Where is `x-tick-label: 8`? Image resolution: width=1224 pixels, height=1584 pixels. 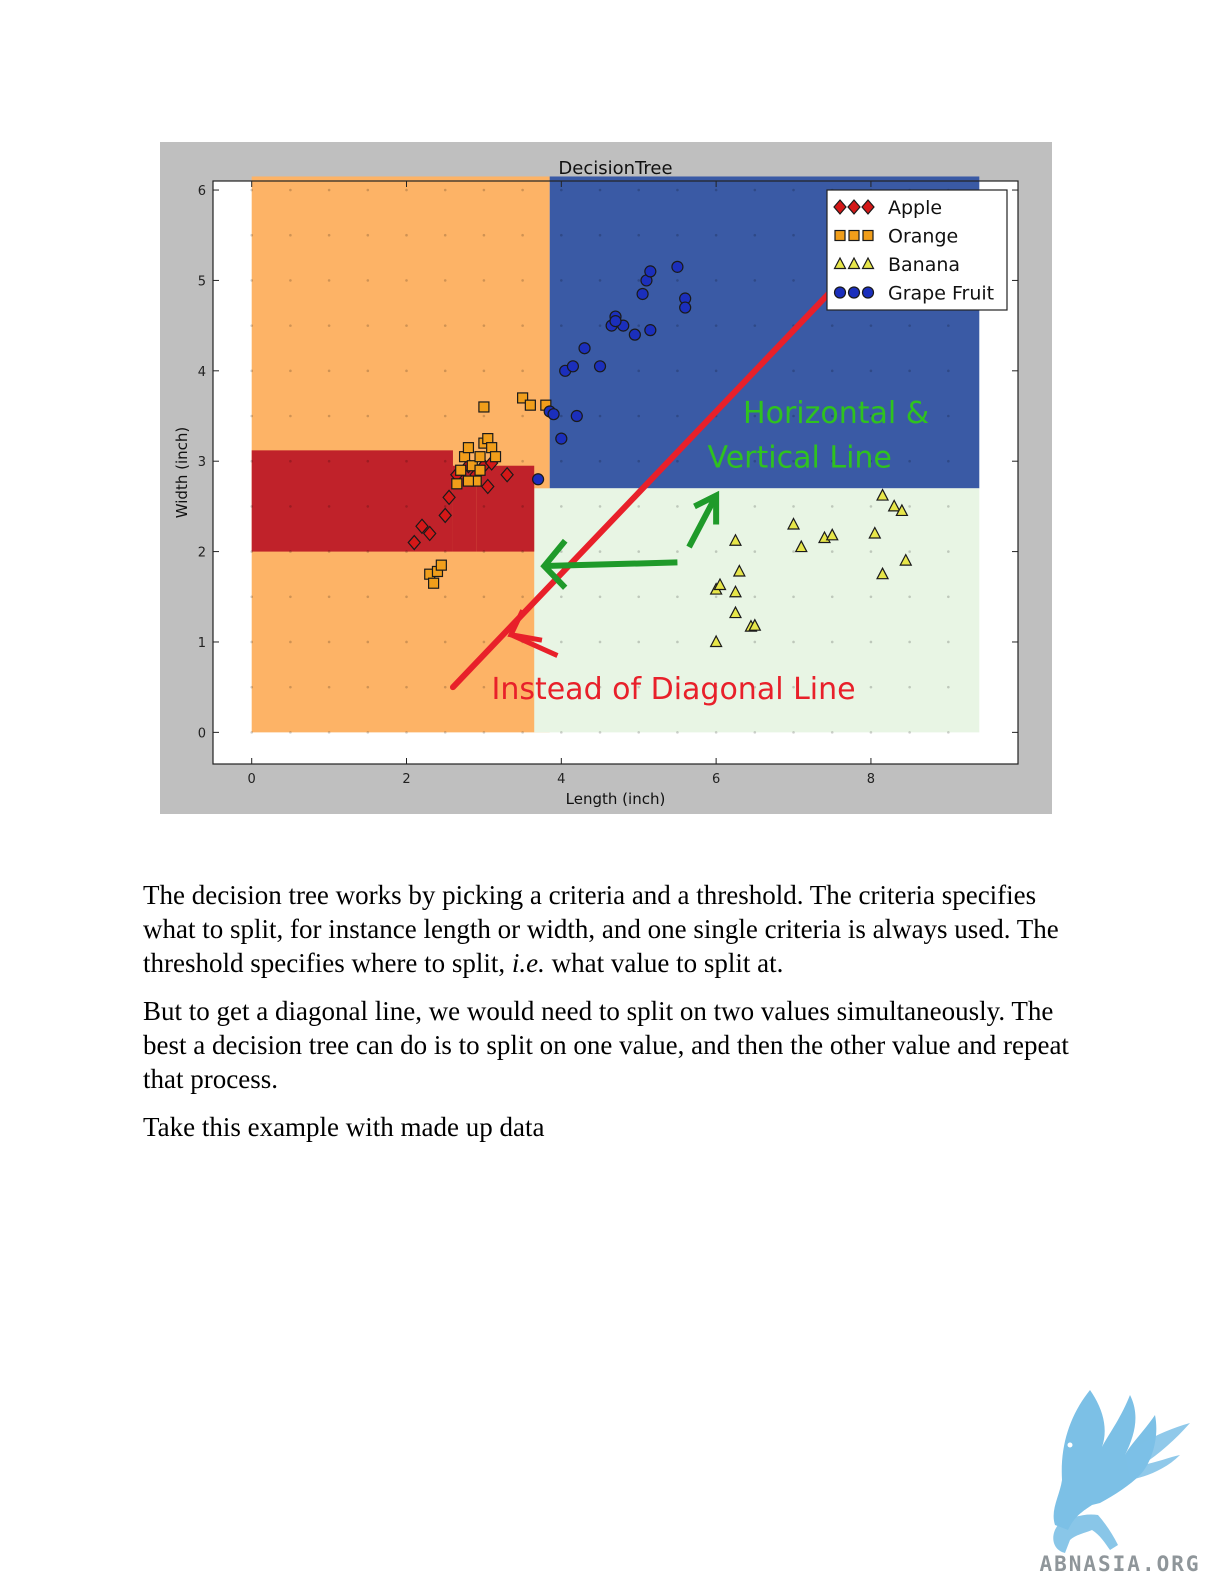
x-tick-label: 8 is located at coordinates (871, 779).